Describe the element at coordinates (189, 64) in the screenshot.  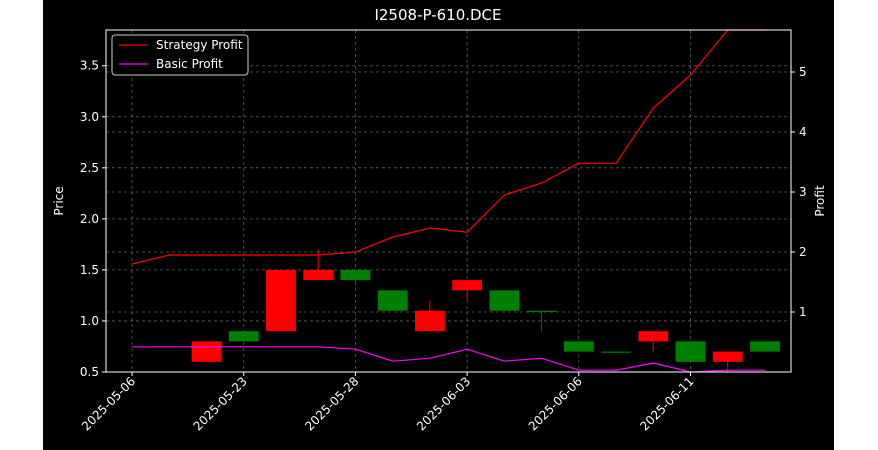
I see `legend-label: Basic Profit` at that location.